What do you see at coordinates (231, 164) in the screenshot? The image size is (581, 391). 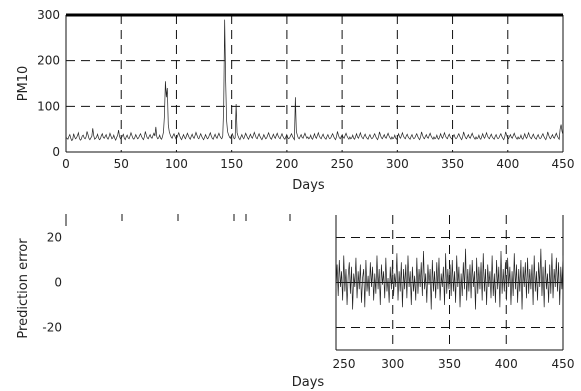 I see `x-tick-label: 150` at bounding box center [231, 164].